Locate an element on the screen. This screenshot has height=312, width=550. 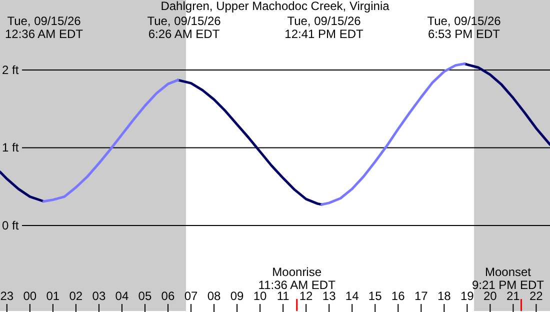
x-tick-label: 18 is located at coordinates (444, 296).